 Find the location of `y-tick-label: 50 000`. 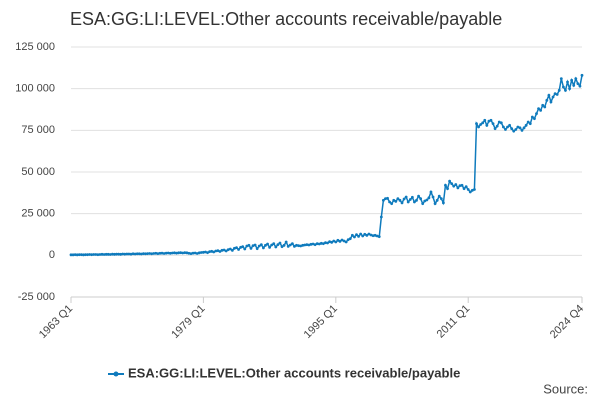

y-tick-label: 50 000 is located at coordinates (38, 172).